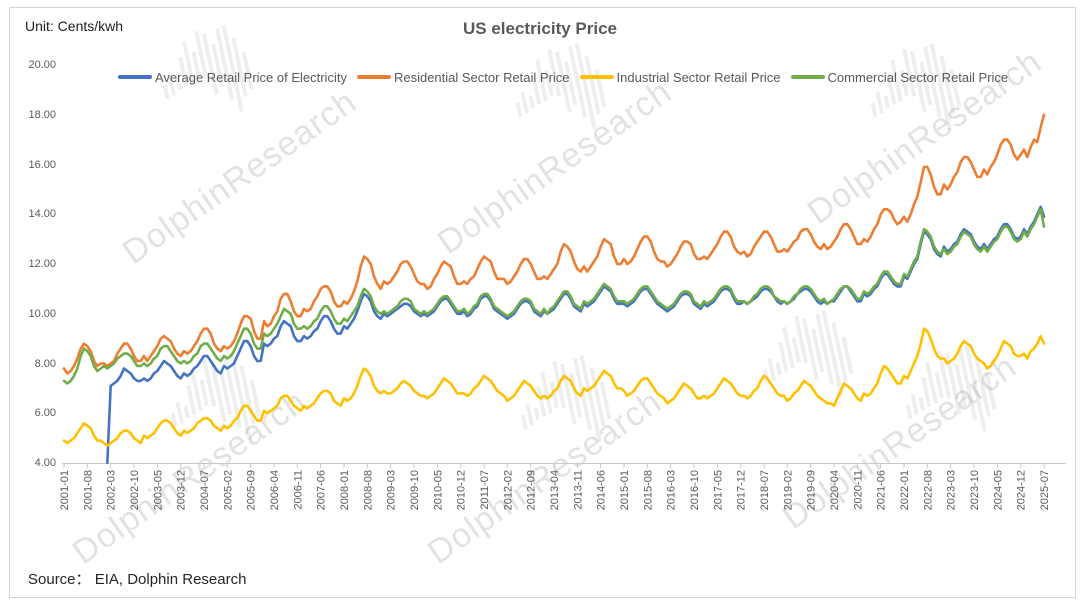 This screenshot has width=1080, height=606. I want to click on legend-label: Average Retail Price of Electricity, so click(251, 77).